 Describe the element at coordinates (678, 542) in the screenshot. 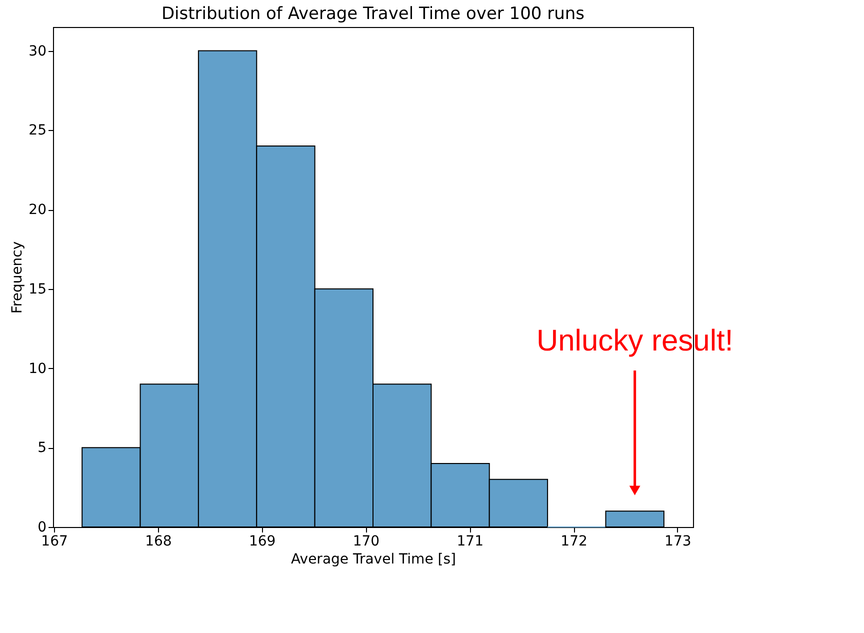

I see `x-tick-label: 173` at that location.